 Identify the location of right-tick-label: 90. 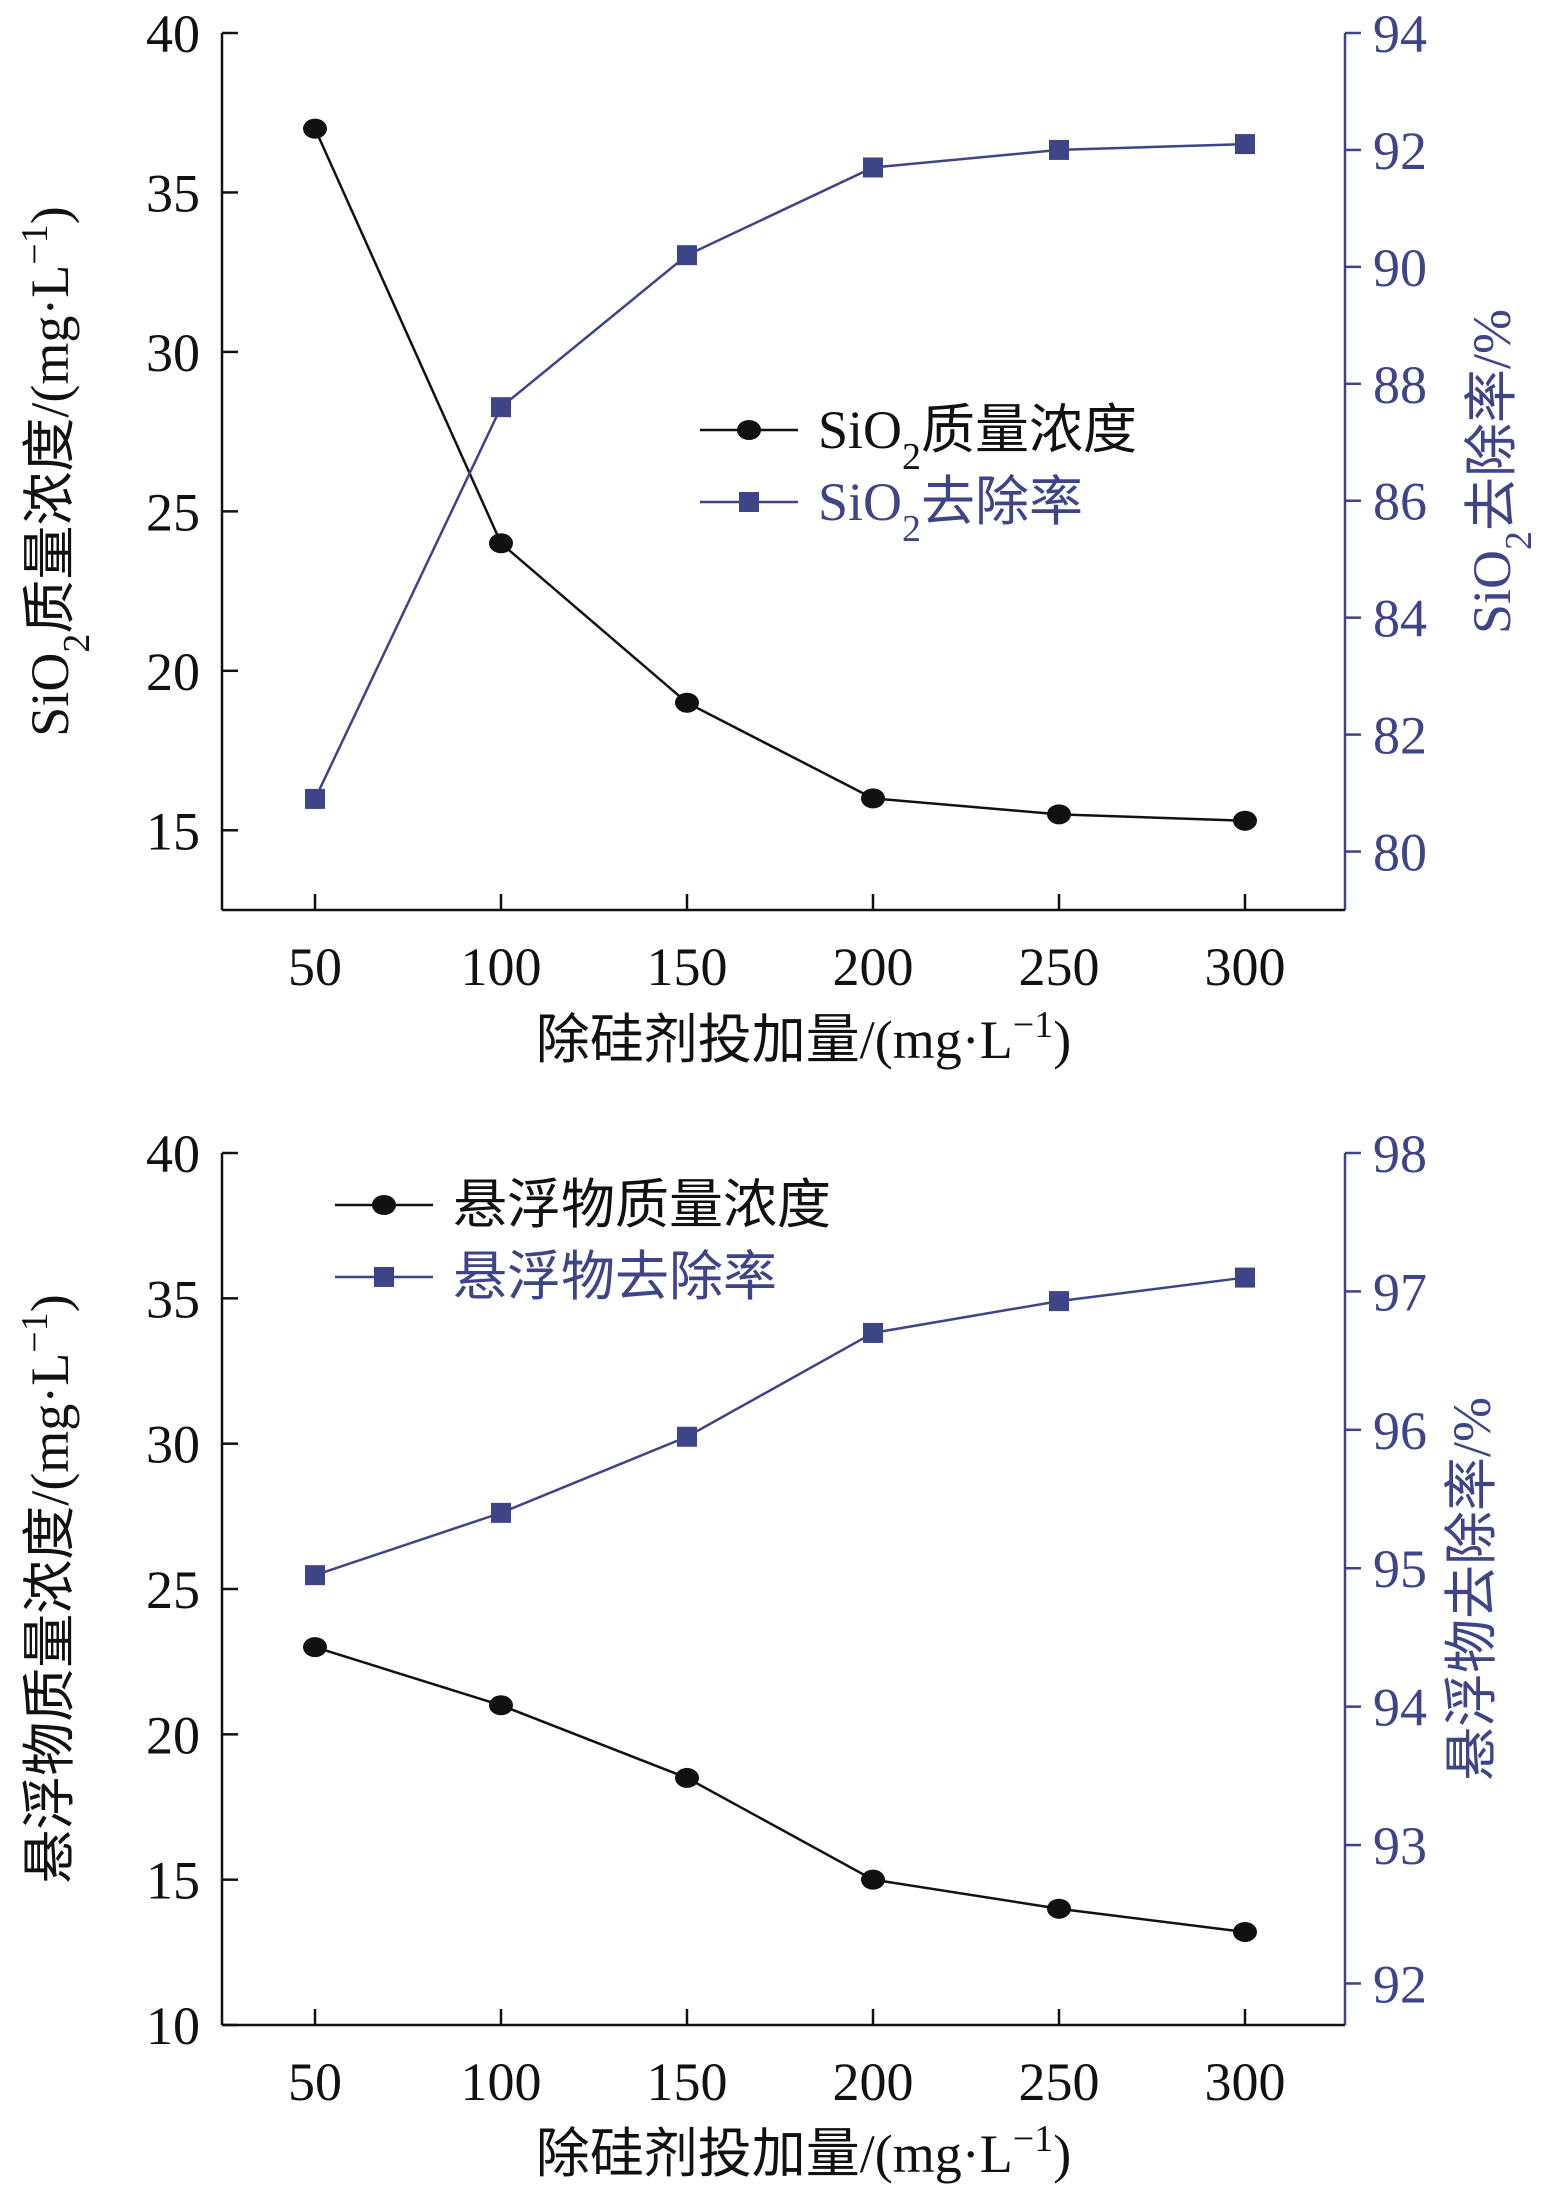
(1400, 268).